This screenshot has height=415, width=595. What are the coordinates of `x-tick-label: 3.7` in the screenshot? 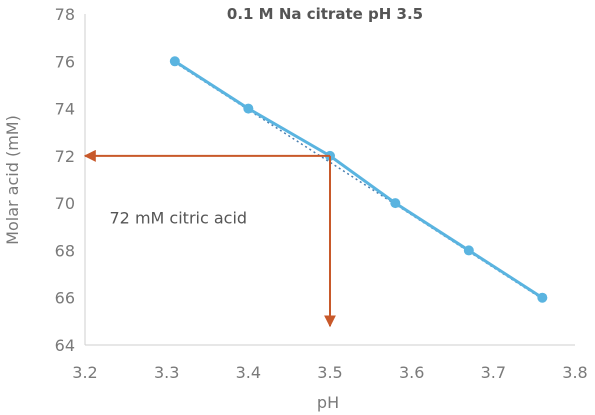 It's located at (493, 372).